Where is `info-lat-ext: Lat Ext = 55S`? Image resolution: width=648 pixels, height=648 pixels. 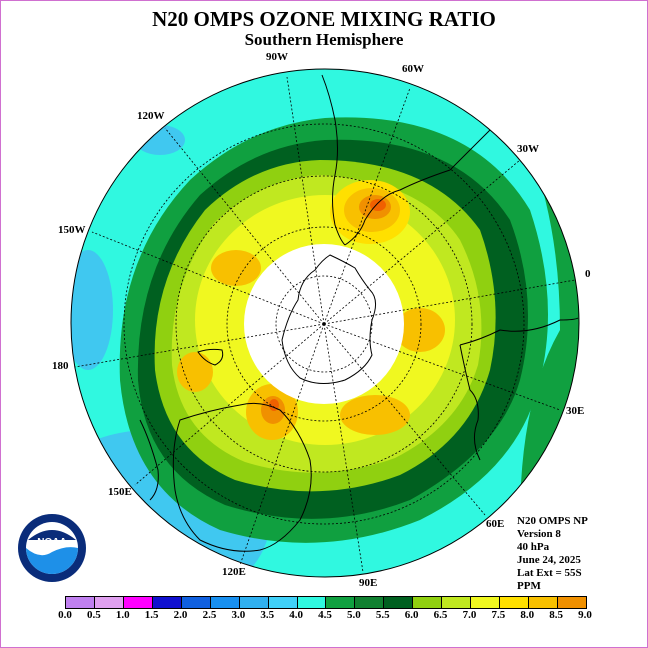 info-lat-ext: Lat Ext = 55S is located at coordinates (549, 573).